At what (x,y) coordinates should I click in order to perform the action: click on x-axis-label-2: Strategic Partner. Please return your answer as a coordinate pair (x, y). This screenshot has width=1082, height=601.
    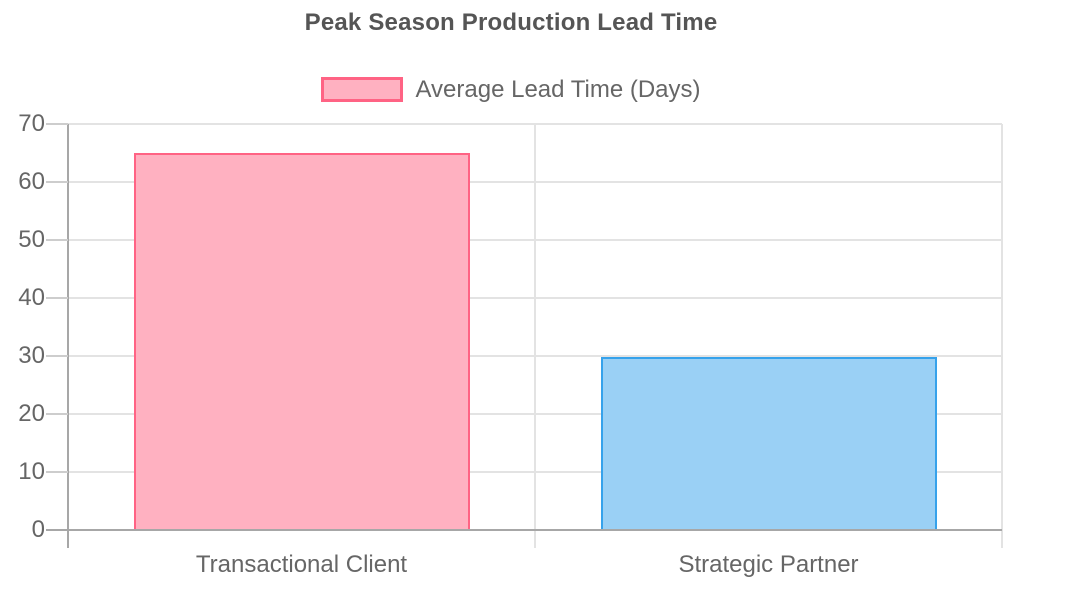
    Looking at the image, I should click on (768, 564).